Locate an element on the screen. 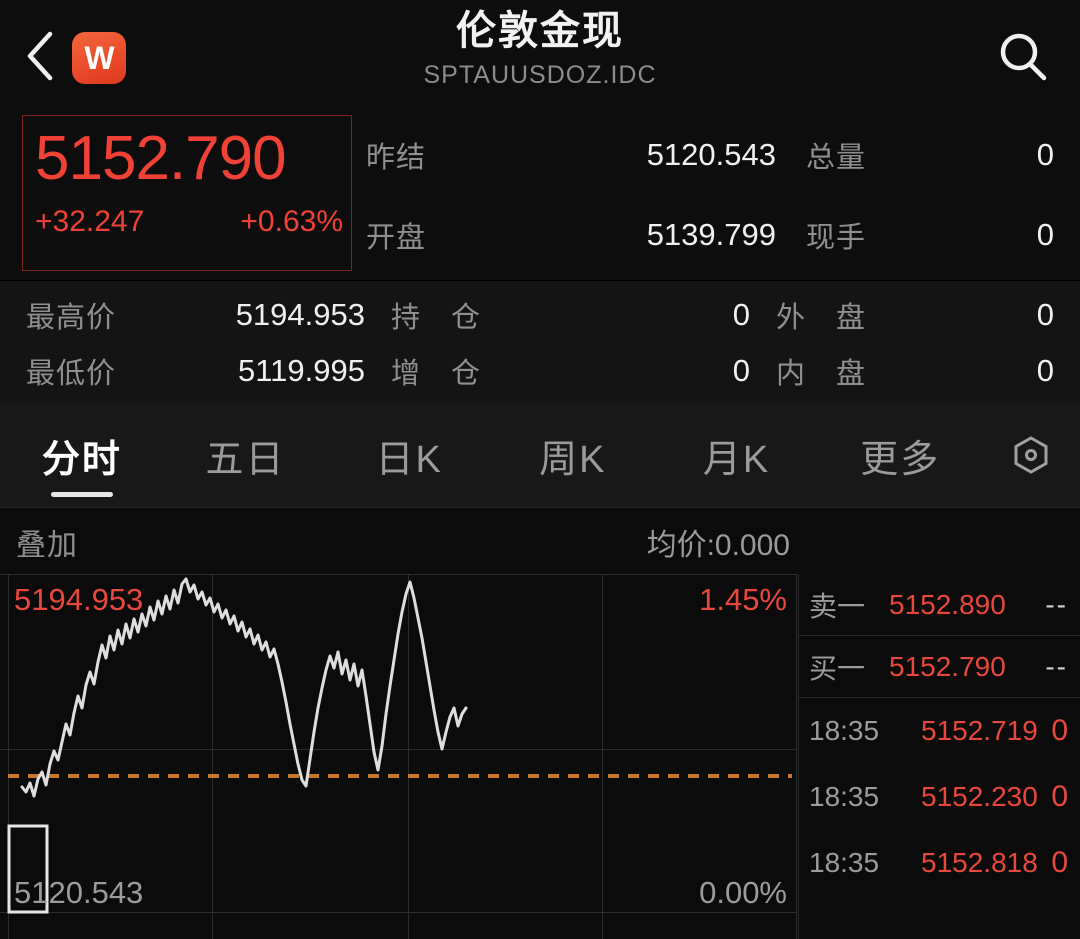 This screenshot has height=939, width=1080. stat-value-total-volume: 0 is located at coordinates (1045, 154).